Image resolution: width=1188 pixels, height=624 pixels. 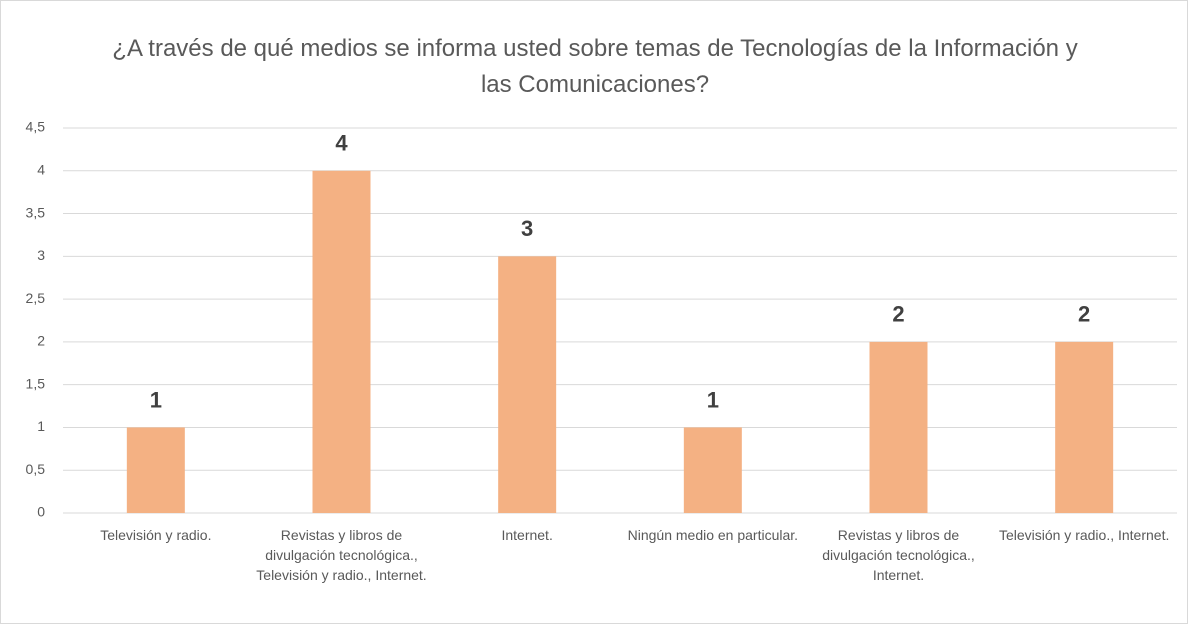 What do you see at coordinates (41, 169) in the screenshot?
I see `y-tick-label: 4` at bounding box center [41, 169].